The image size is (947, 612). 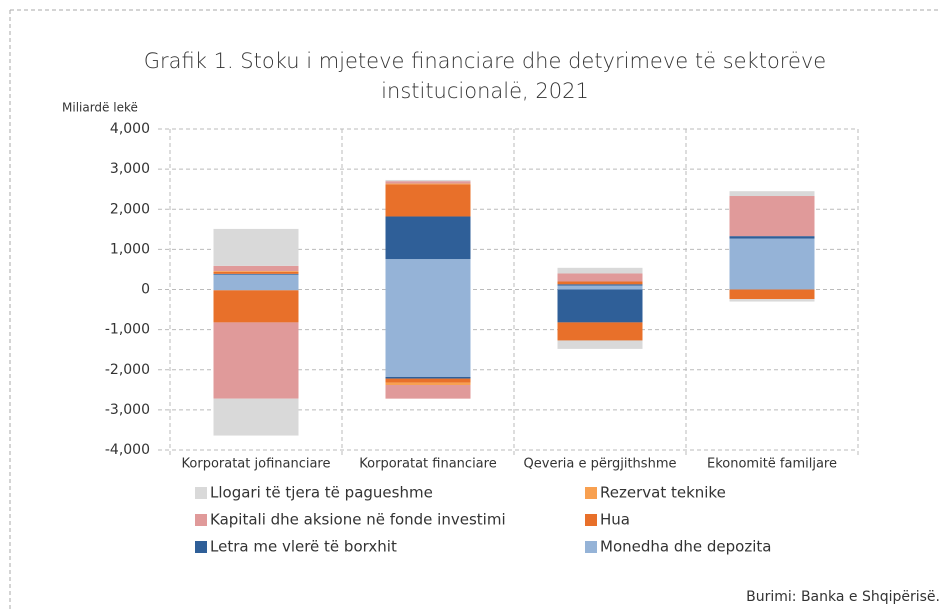 What do you see at coordinates (100, 108) in the screenshot?
I see `y-axis-label: Miliardë lekë` at bounding box center [100, 108].